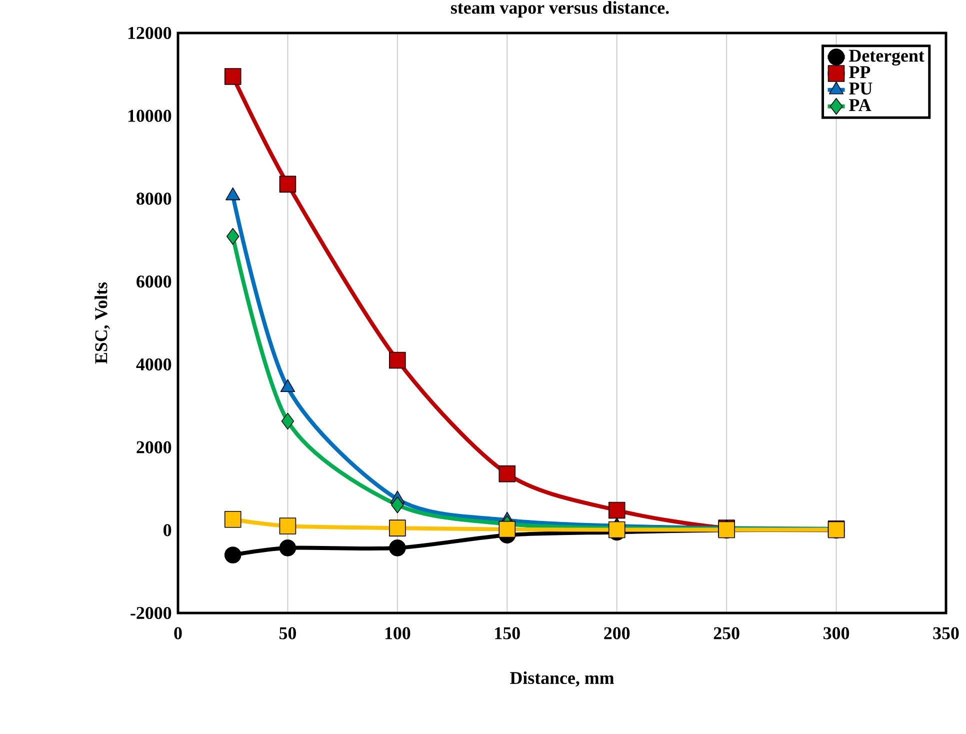  I want to click on x-tick-label: 250, so click(727, 633).